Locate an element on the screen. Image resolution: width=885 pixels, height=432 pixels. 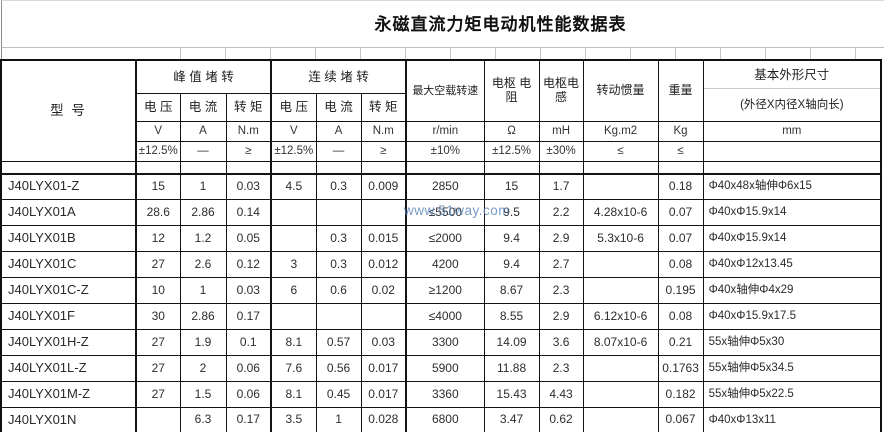
header-model: 型 号 is located at coordinates (68, 110).